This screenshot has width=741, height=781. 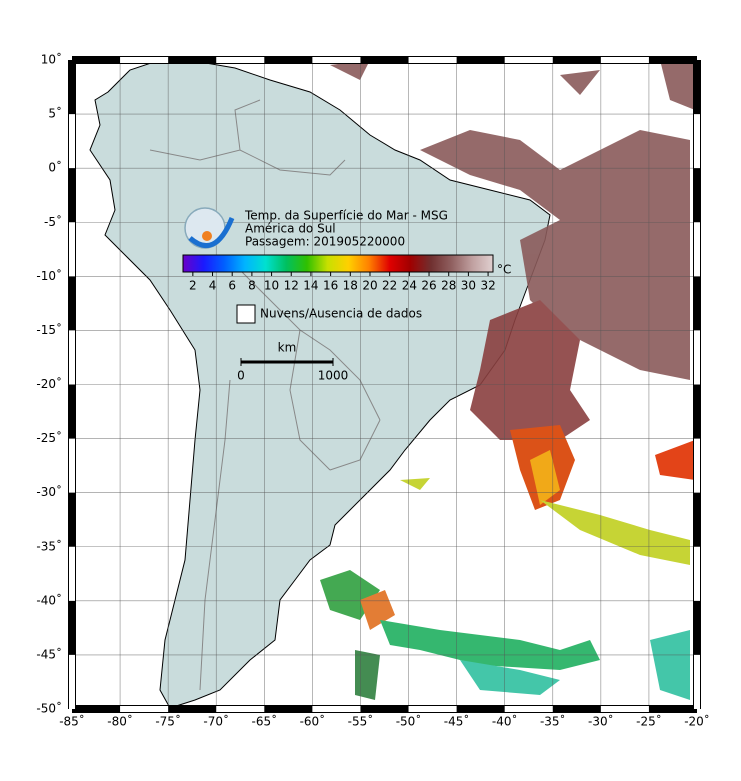 I want to click on pass-time: Passagem: 201905220000, so click(x=325, y=242).